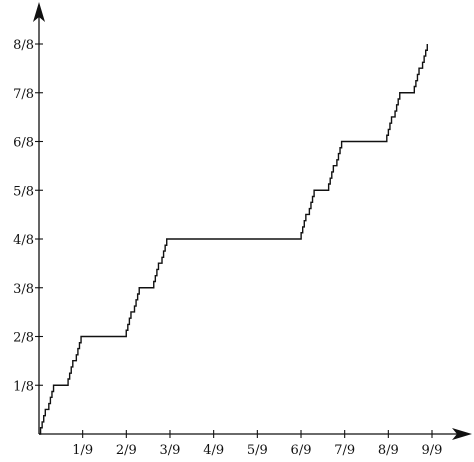 The height and width of the screenshot is (462, 474). What do you see at coordinates (23, 143) in the screenshot?
I see `y-tick-label: 6/8` at bounding box center [23, 143].